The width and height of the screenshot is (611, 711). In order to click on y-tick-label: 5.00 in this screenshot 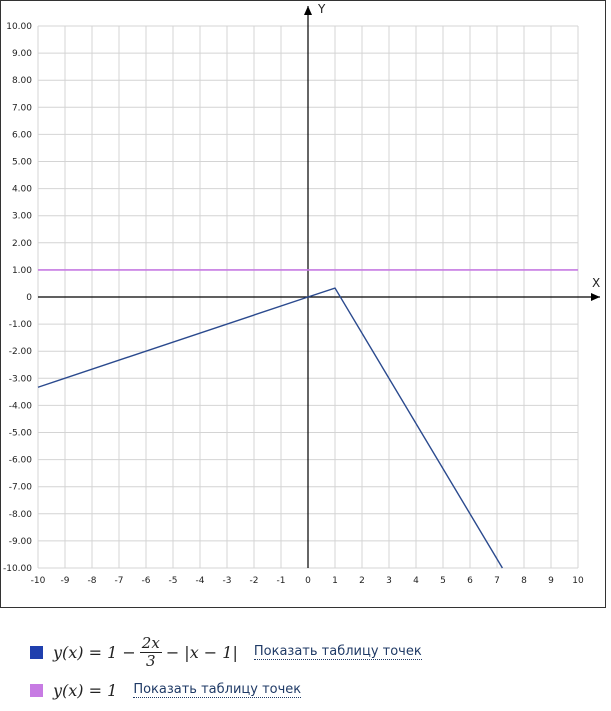, I will do `click(22, 163)`.